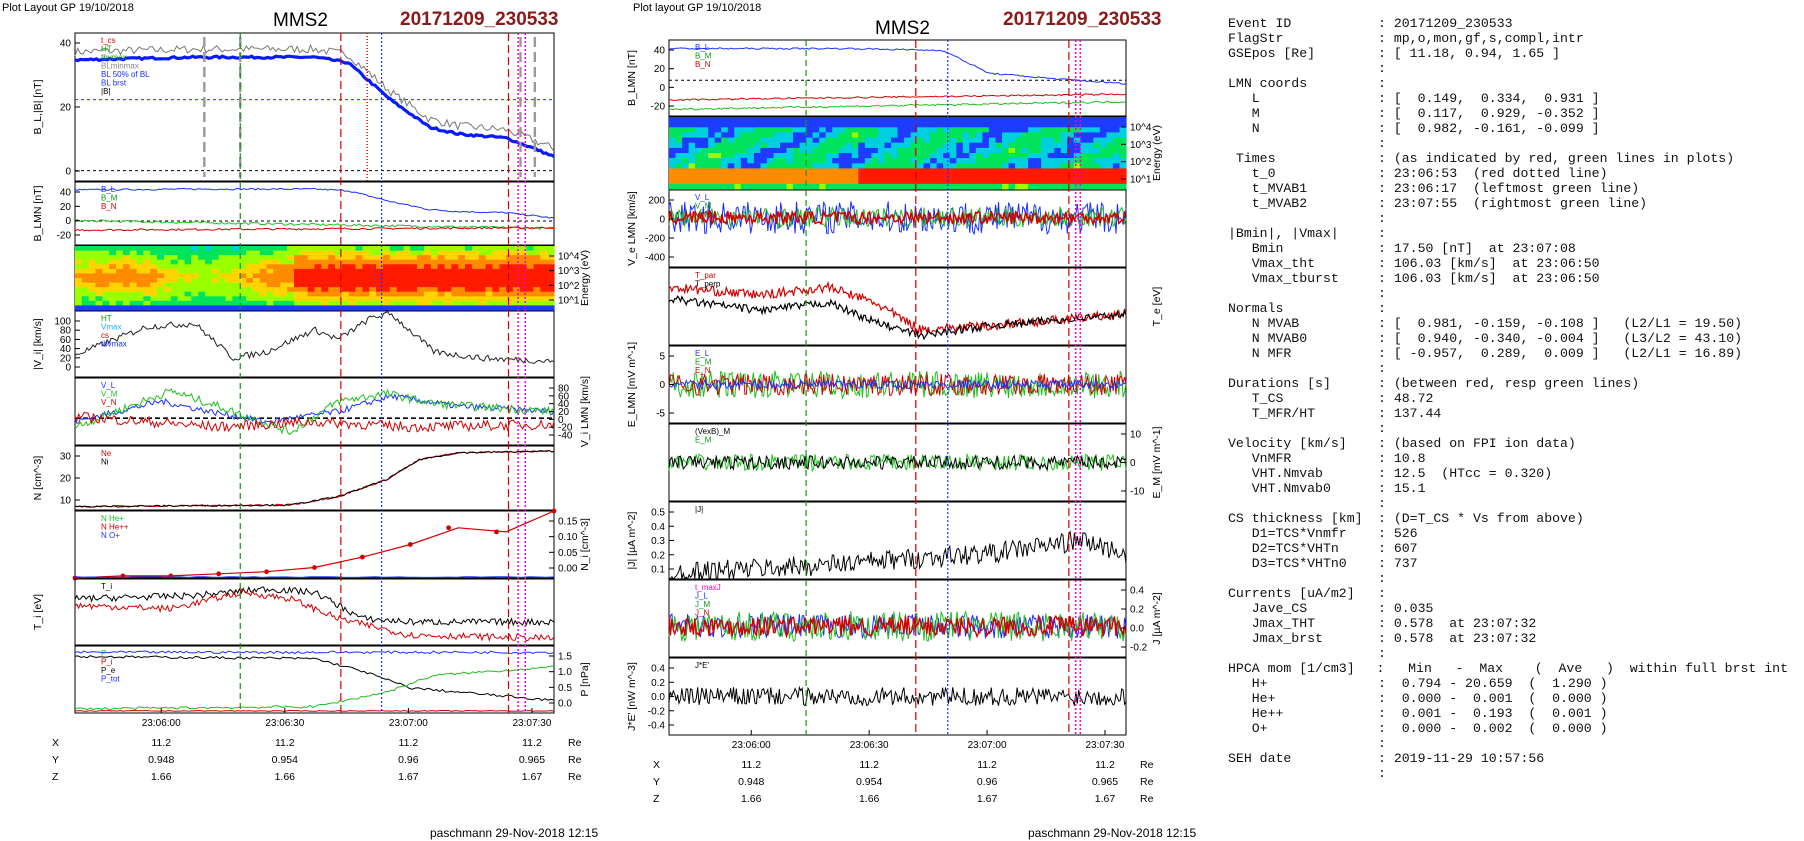 The height and width of the screenshot is (841, 1804). I want to click on ve-m-line, so click(897, 217).